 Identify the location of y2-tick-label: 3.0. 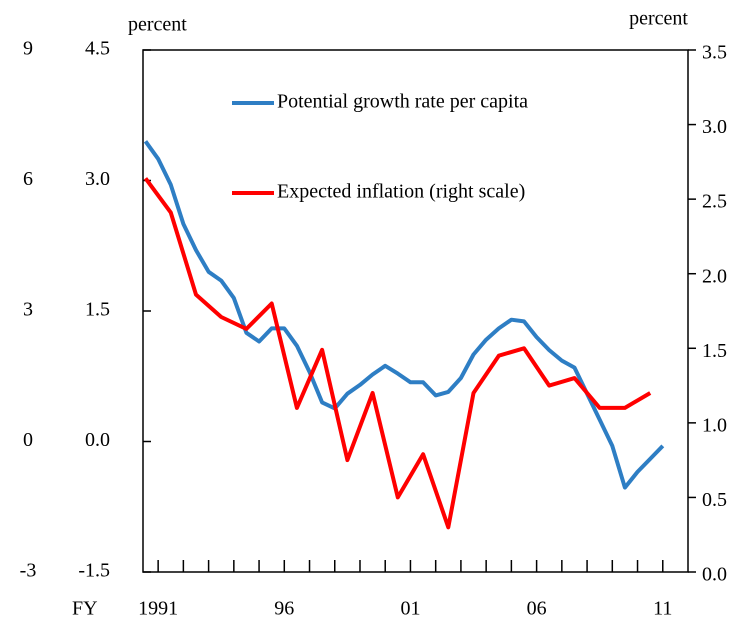
(714, 127).